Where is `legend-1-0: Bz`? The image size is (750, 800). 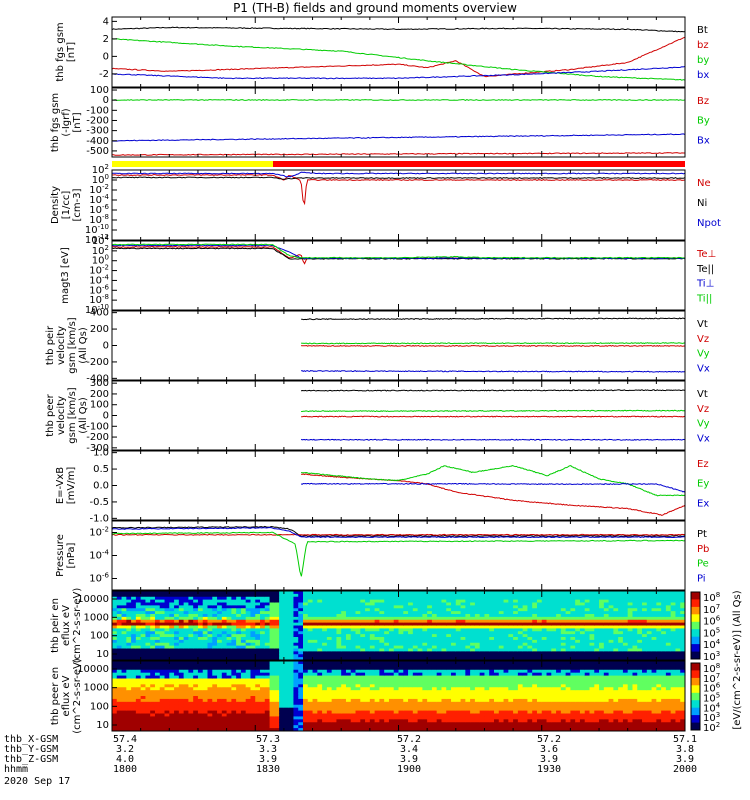
legend-1-0: Bz is located at coordinates (703, 101).